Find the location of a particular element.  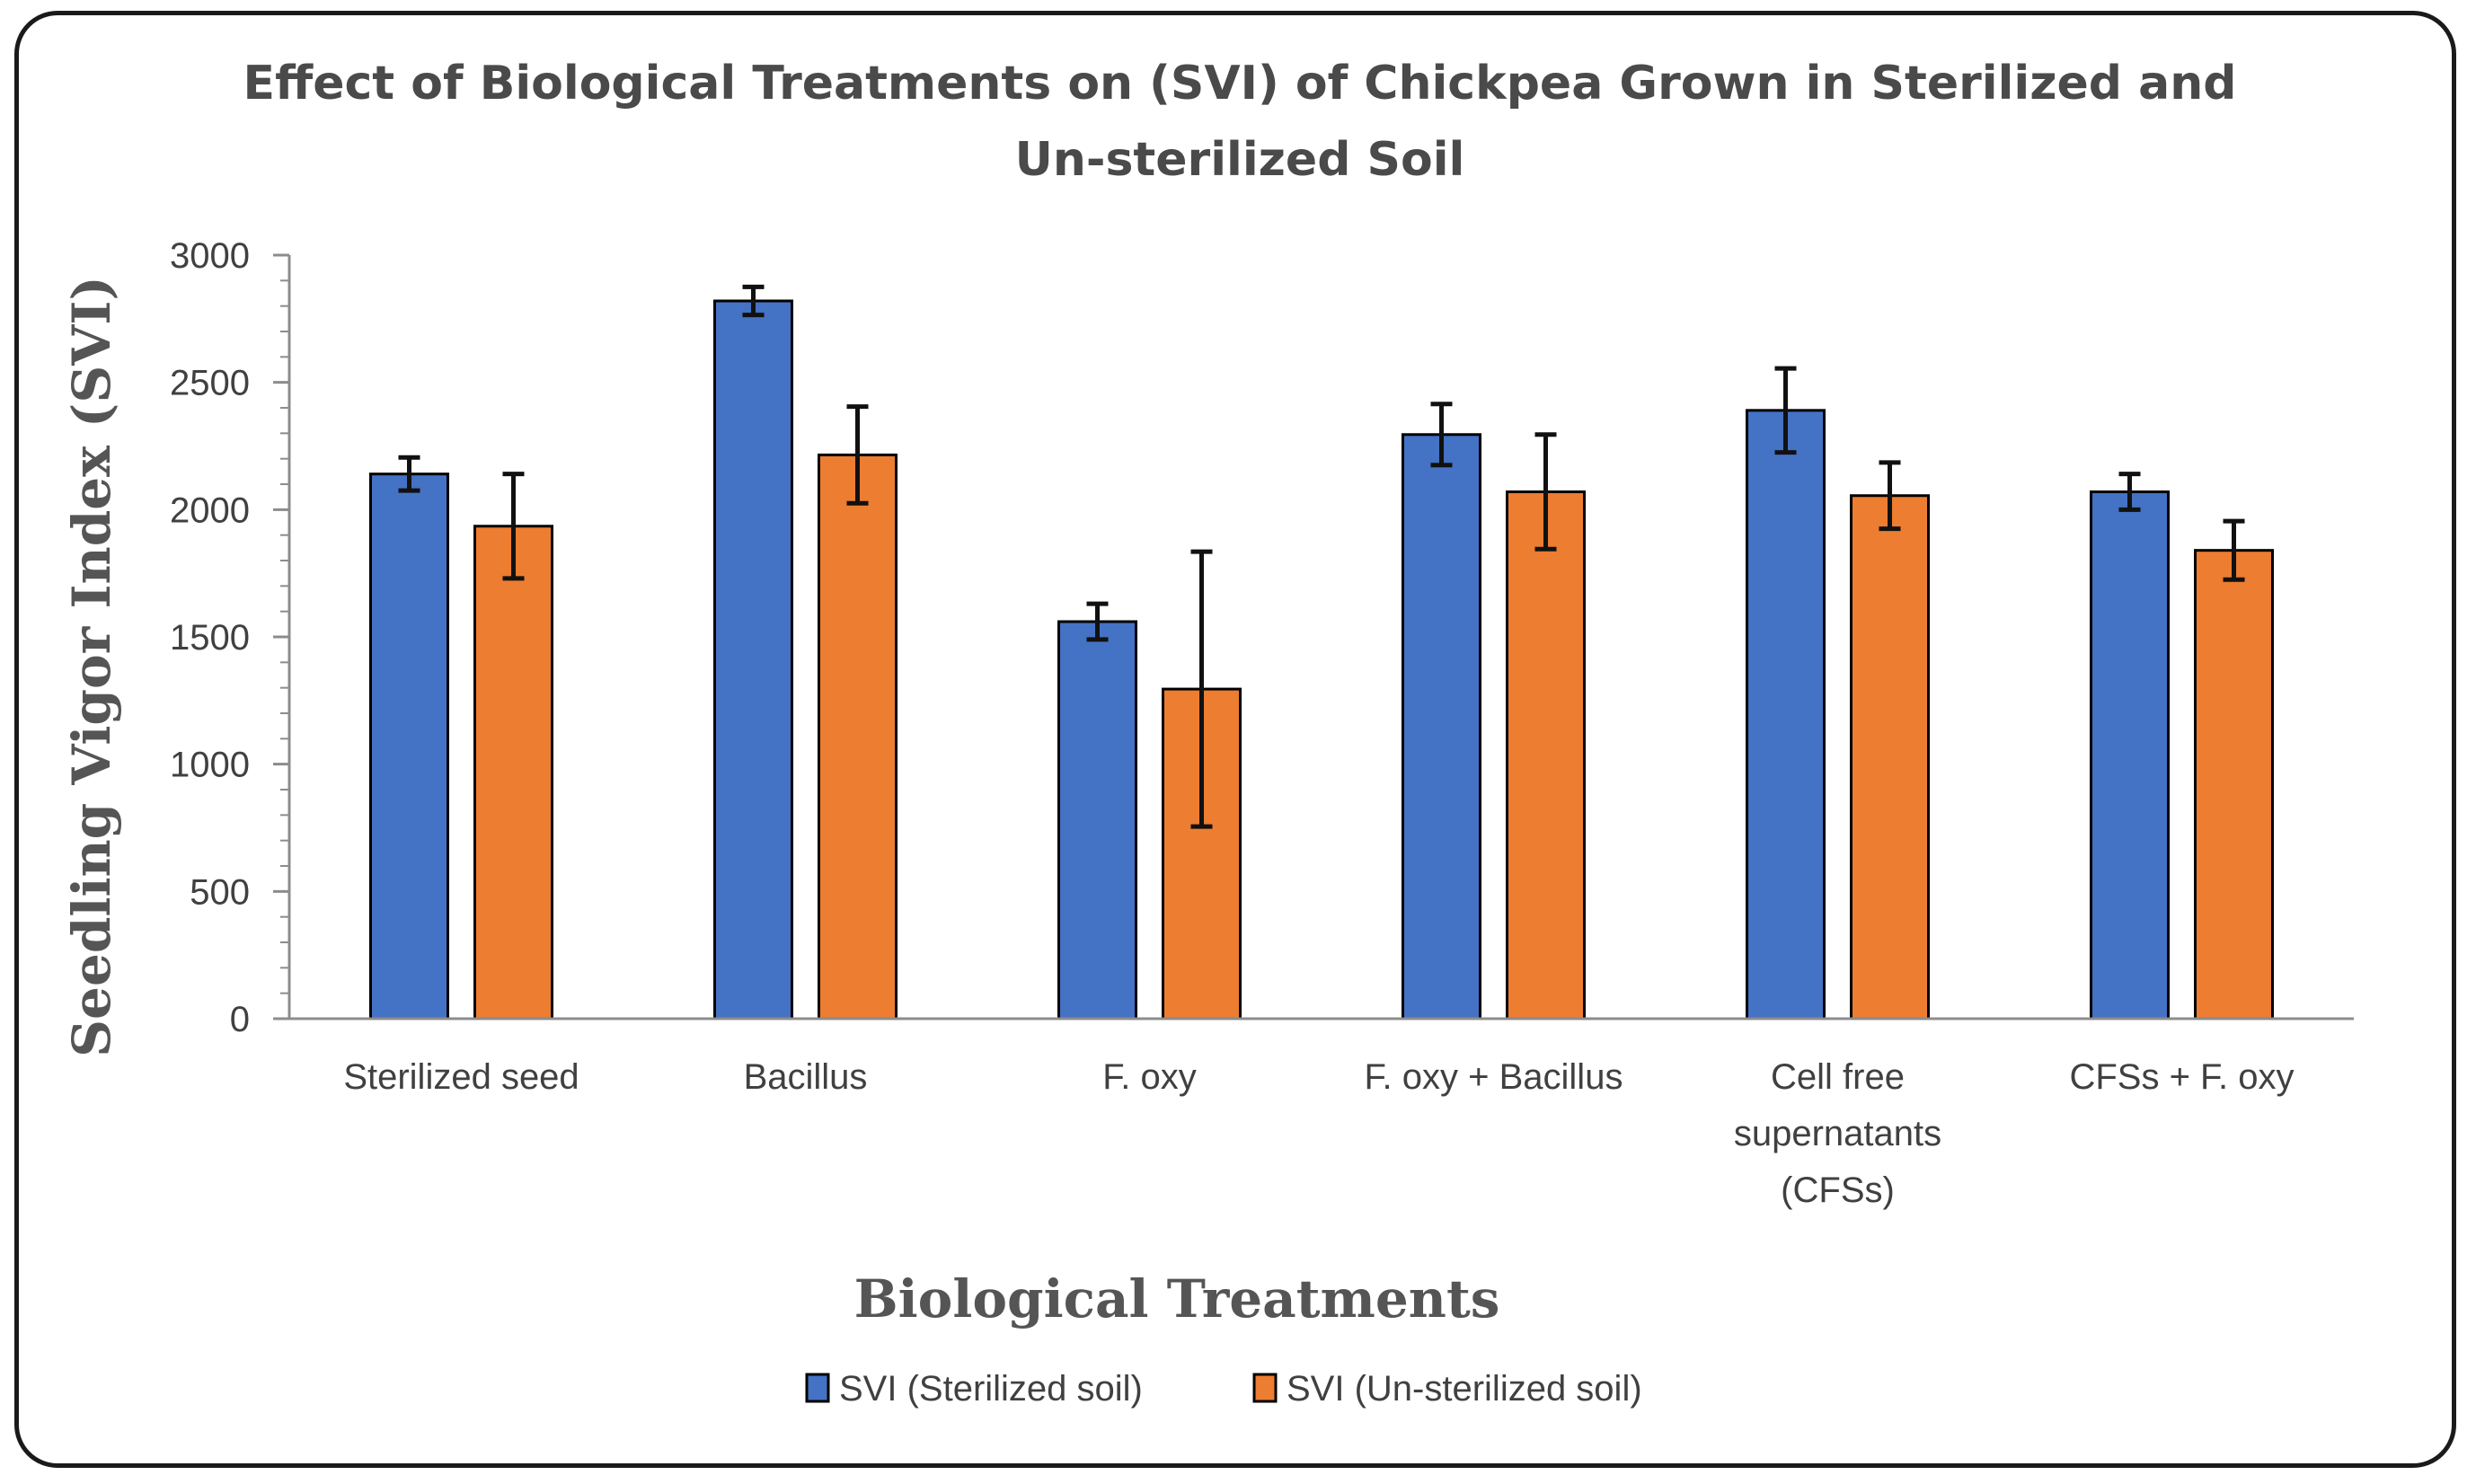

y-tick-label: 500 is located at coordinates (220, 892).